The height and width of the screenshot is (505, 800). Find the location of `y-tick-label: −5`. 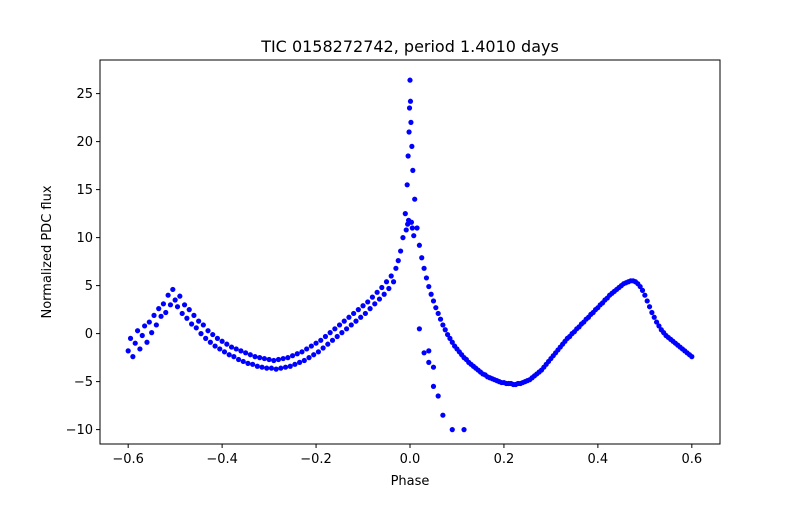

y-tick-label: −5 is located at coordinates (83, 382).